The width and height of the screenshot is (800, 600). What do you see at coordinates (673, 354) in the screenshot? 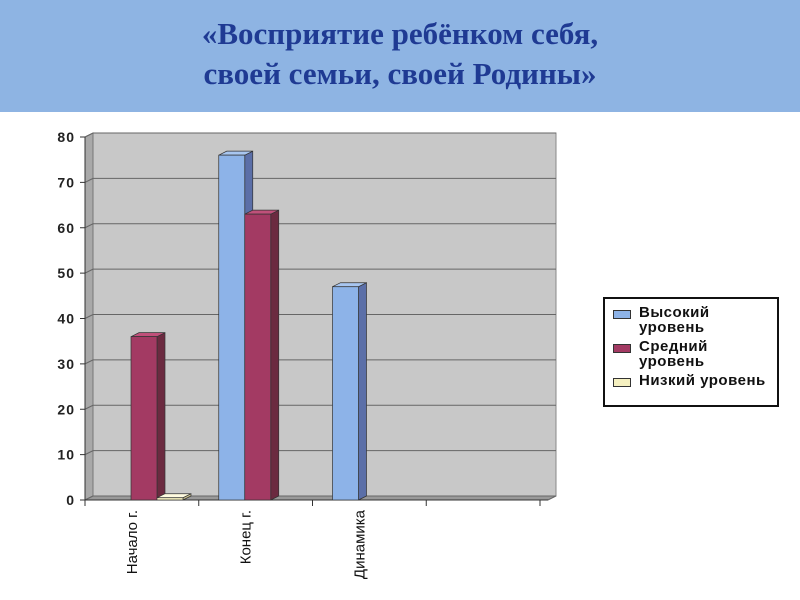
I see `legend-label-medium: Средний уровень` at bounding box center [673, 354].